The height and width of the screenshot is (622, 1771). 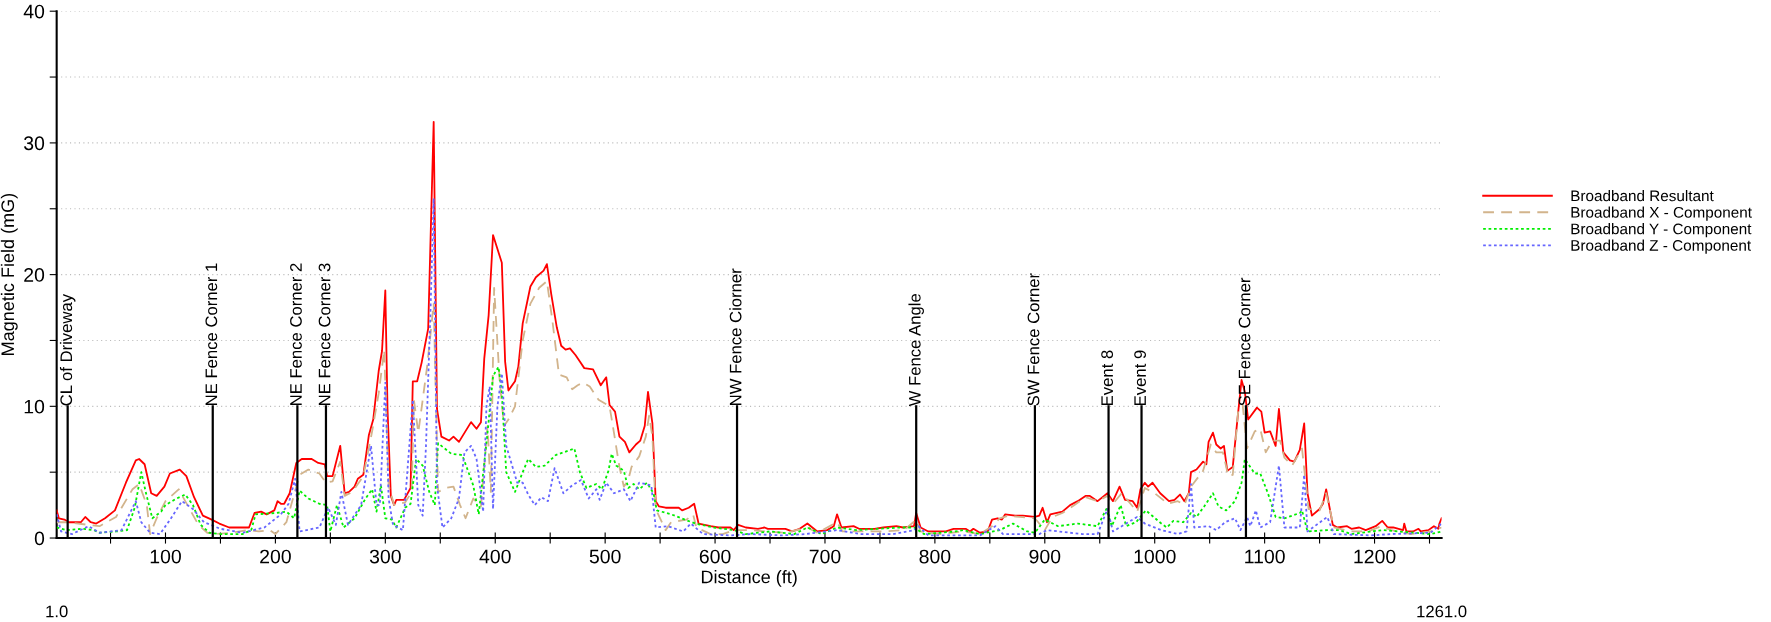 What do you see at coordinates (34, 11) in the screenshot?
I see `y-tick-label: 40` at bounding box center [34, 11].